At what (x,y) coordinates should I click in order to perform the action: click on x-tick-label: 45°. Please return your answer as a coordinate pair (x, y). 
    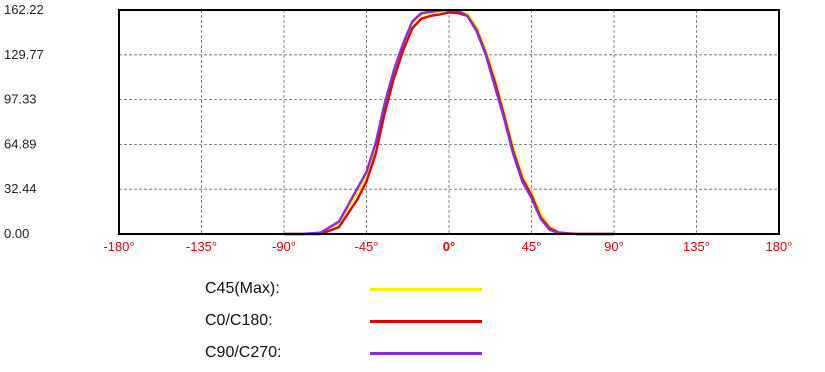
    Looking at the image, I should click on (532, 246).